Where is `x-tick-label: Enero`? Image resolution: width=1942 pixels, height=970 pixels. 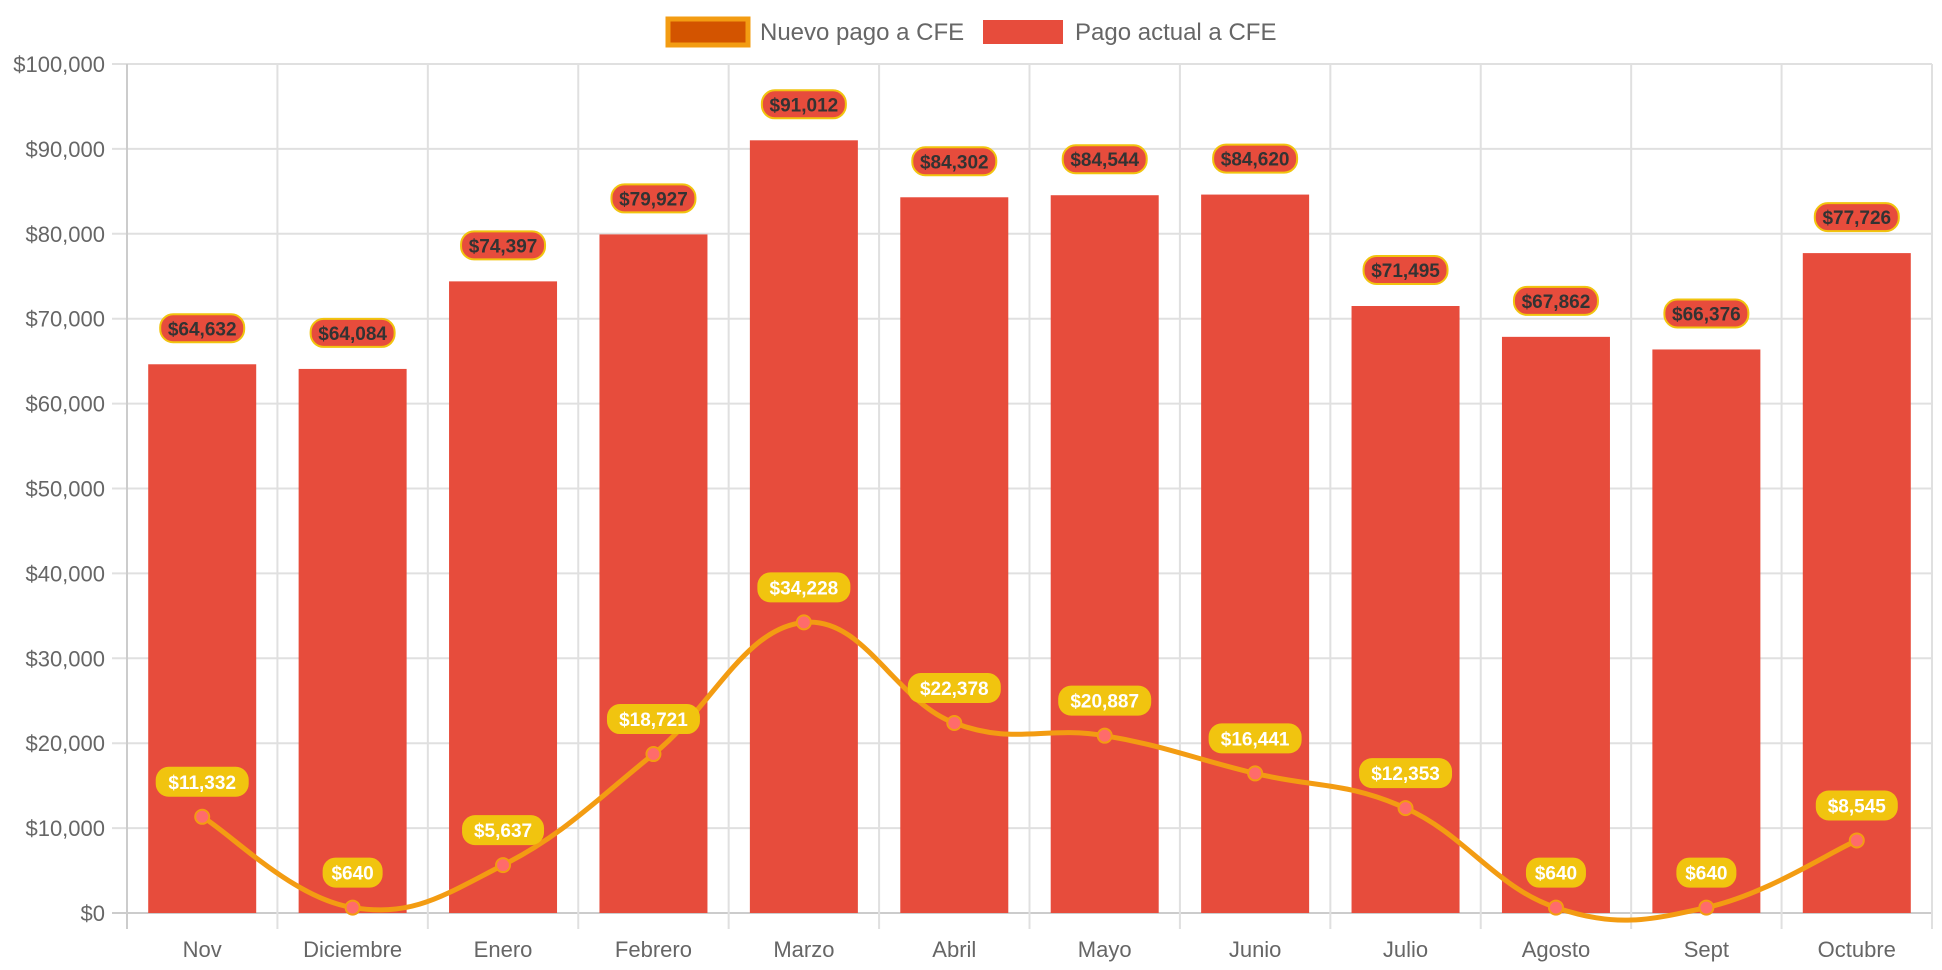 x-tick-label: Enero is located at coordinates (503, 949).